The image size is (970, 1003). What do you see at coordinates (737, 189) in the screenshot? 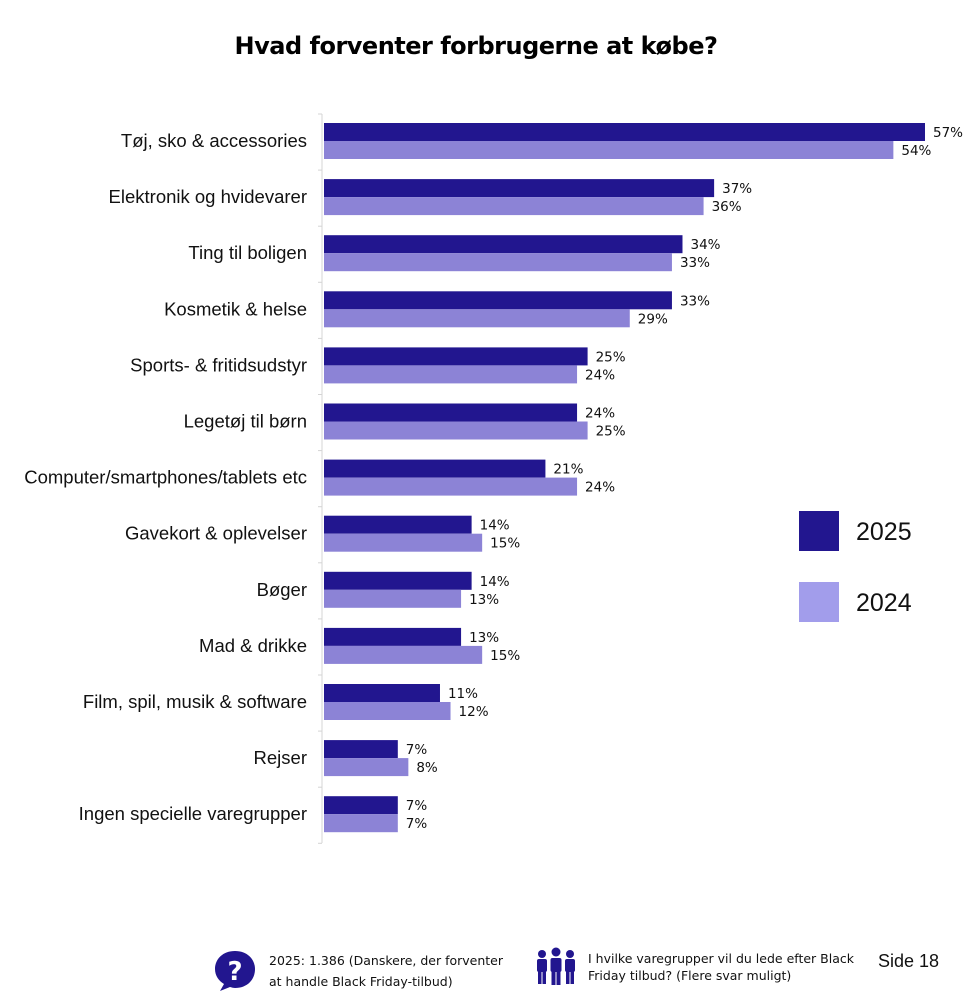
I see `value-label-2025: 37%` at bounding box center [737, 189].